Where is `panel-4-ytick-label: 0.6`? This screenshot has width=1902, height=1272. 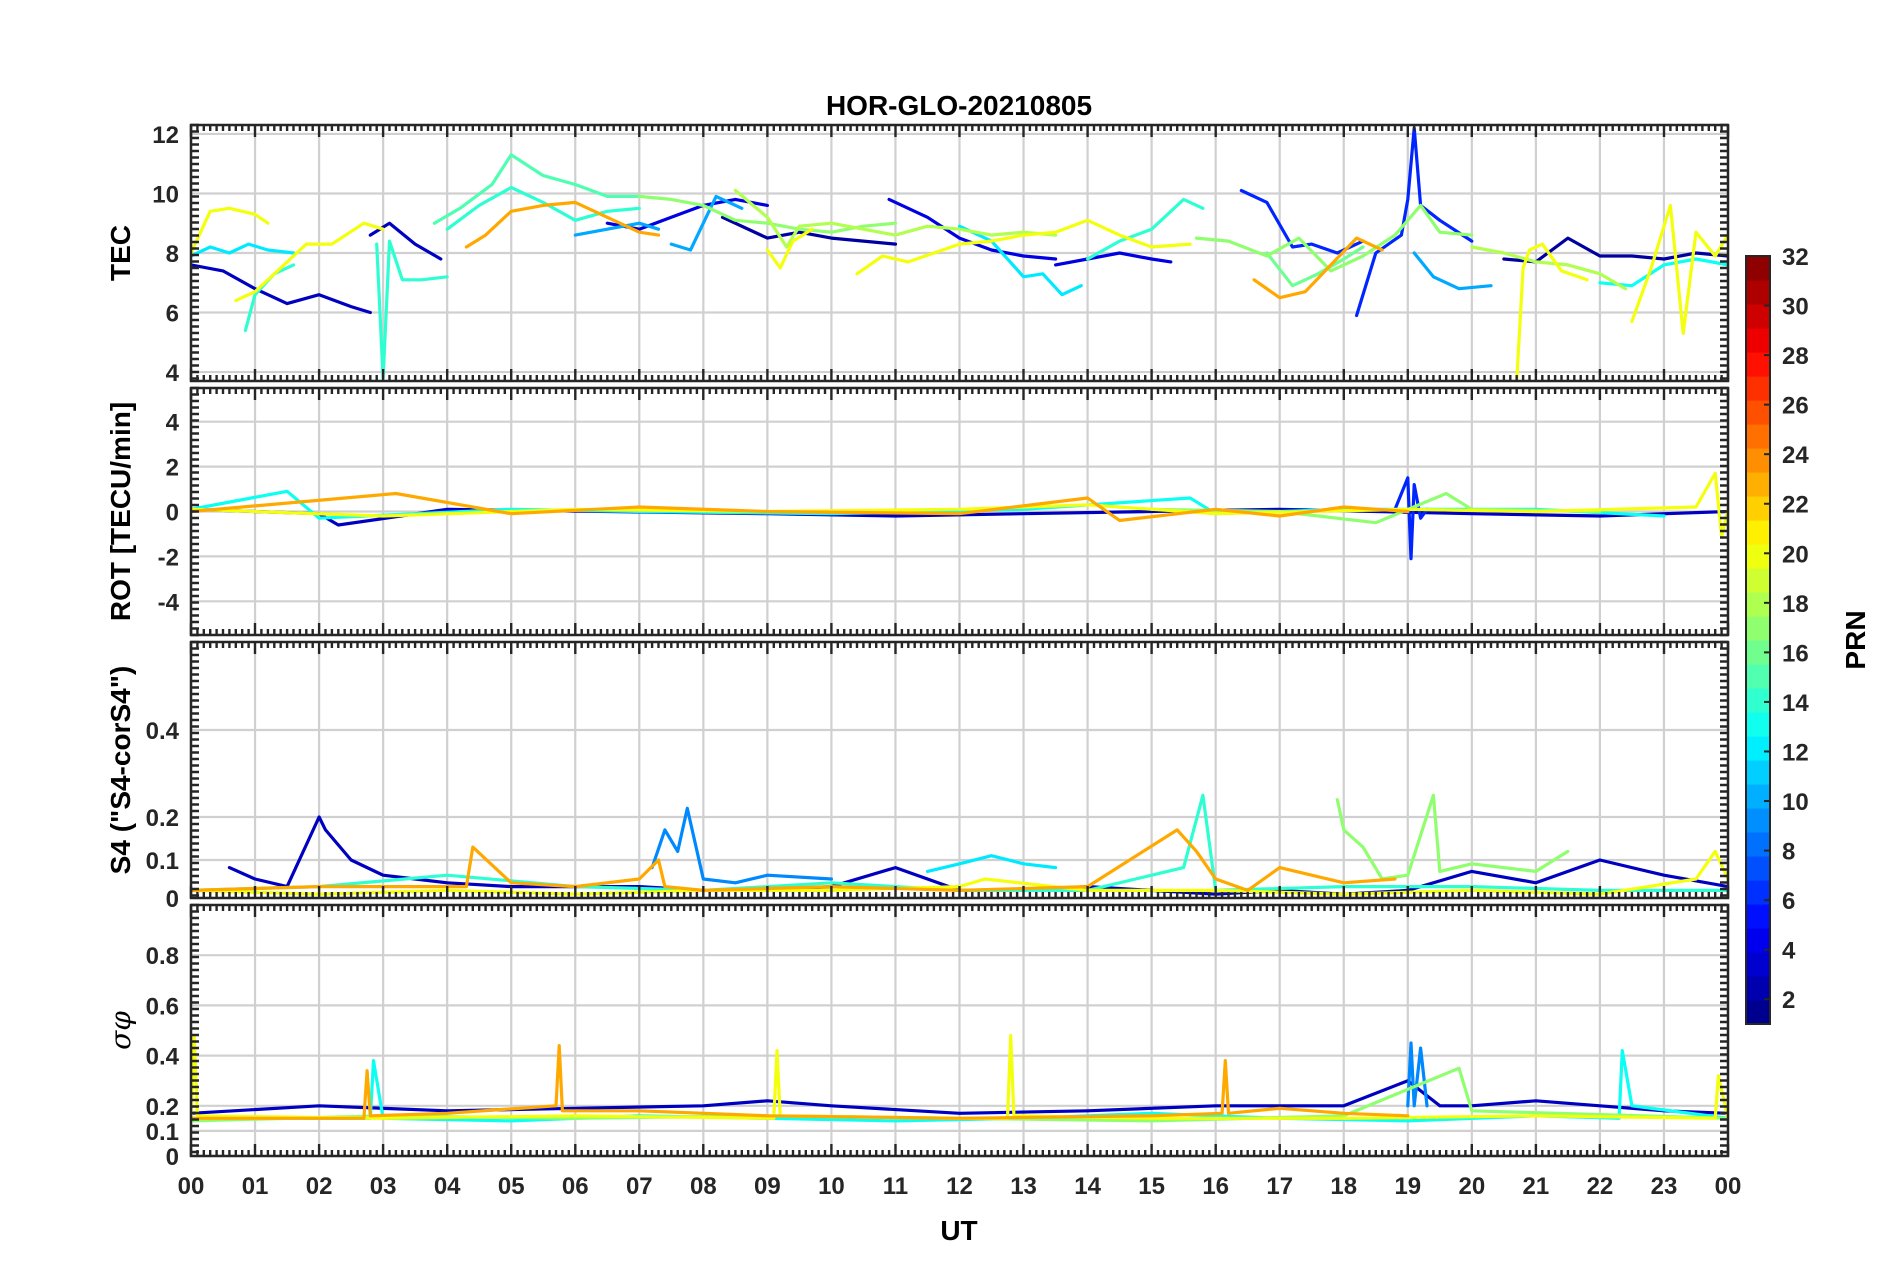
panel-4-ytick-label: 0.6 is located at coordinates (162, 1006).